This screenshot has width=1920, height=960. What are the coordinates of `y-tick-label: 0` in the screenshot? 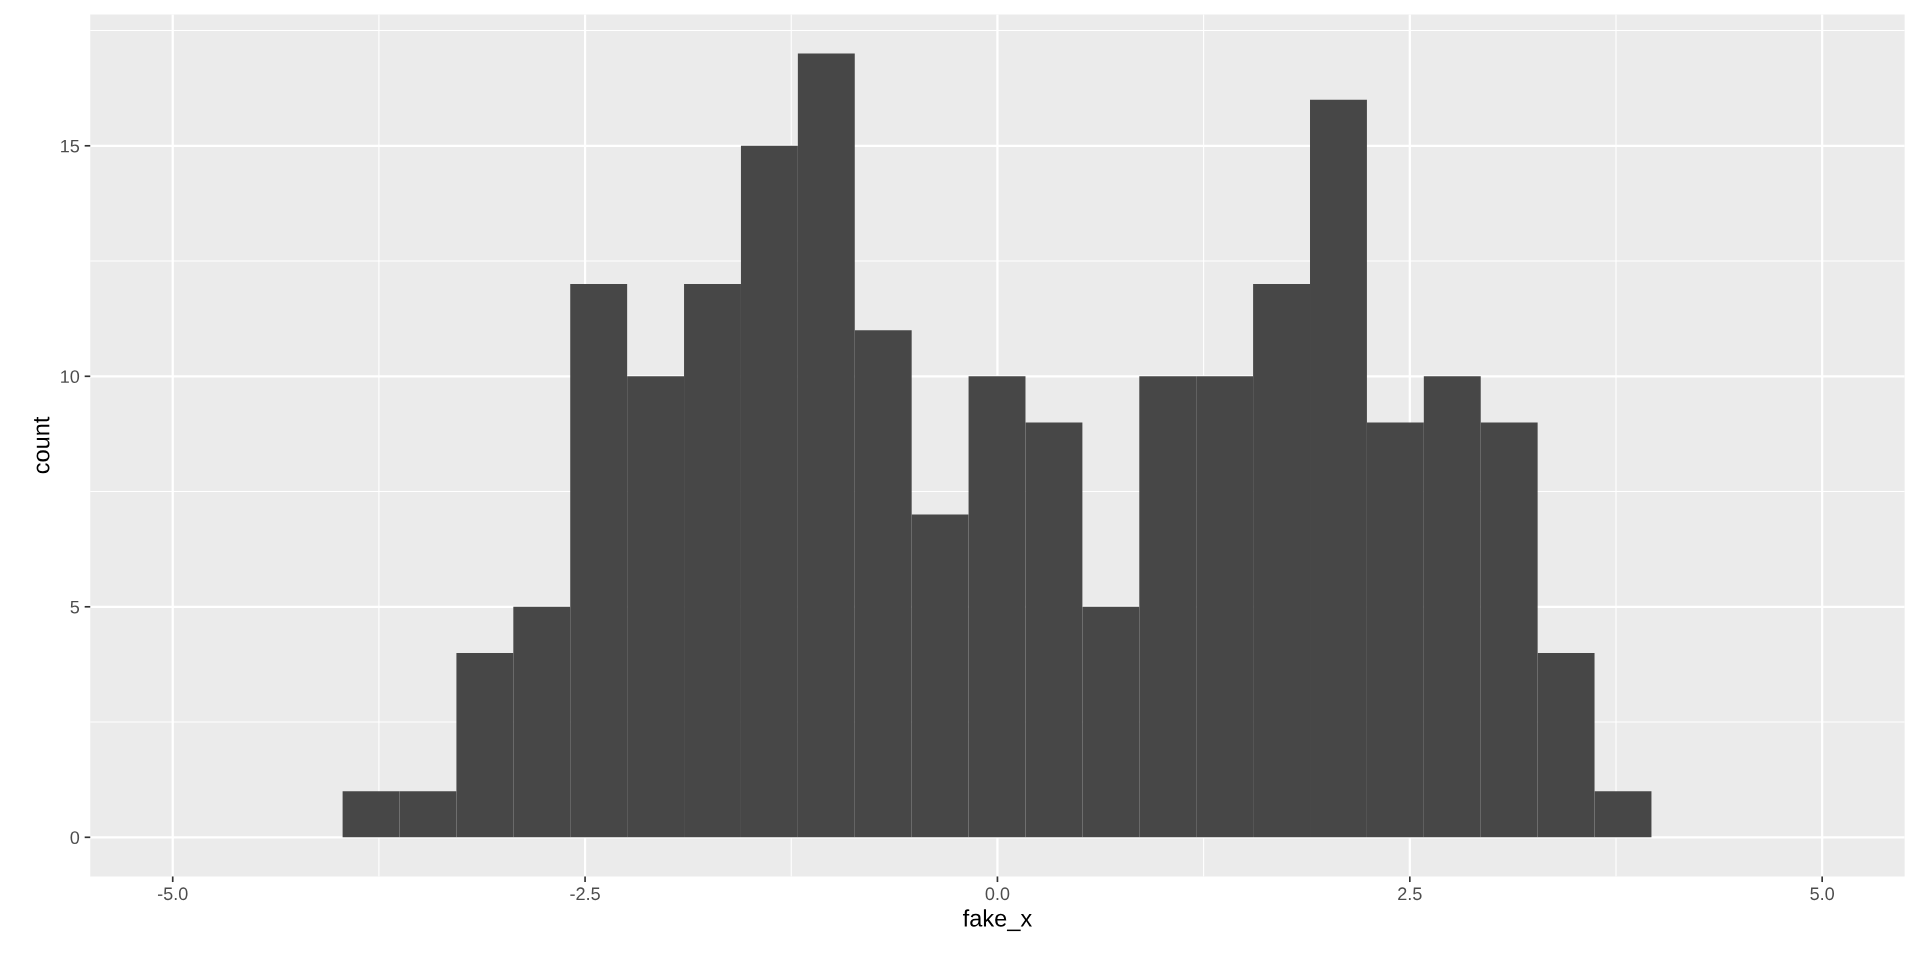 It's located at (75, 838).